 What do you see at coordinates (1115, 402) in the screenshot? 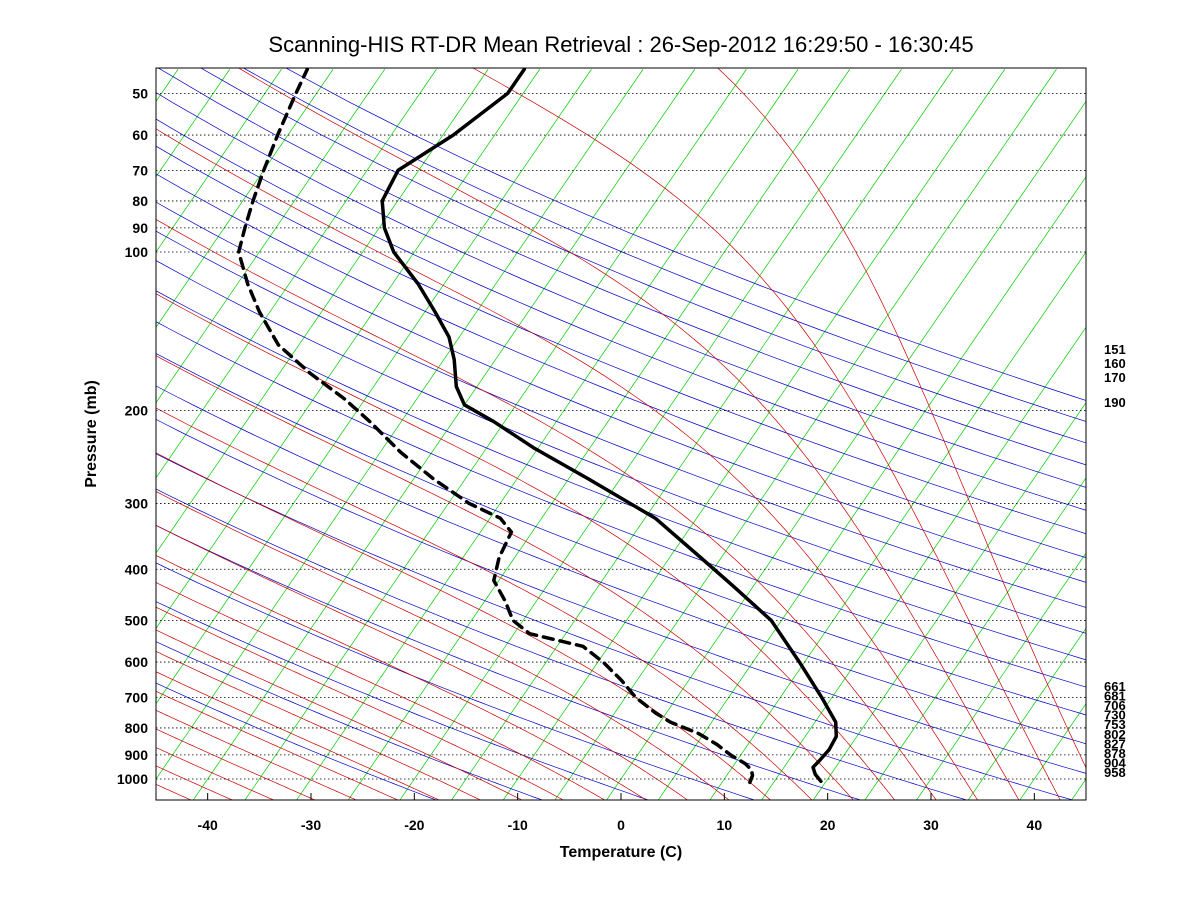
I see `right-level-label: 190` at bounding box center [1115, 402].